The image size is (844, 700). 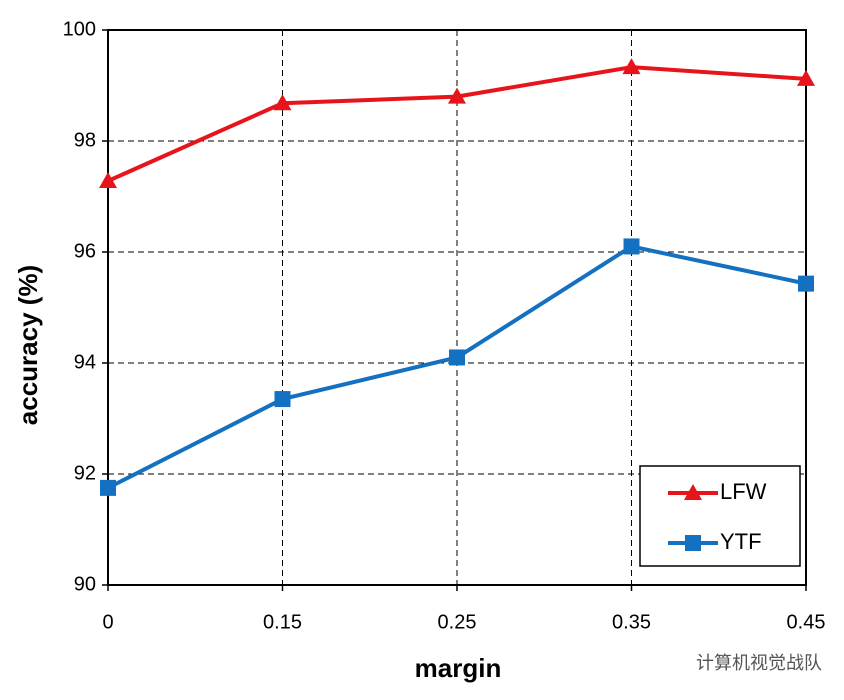 I want to click on x-tick-label: 0.15, so click(x=282, y=622).